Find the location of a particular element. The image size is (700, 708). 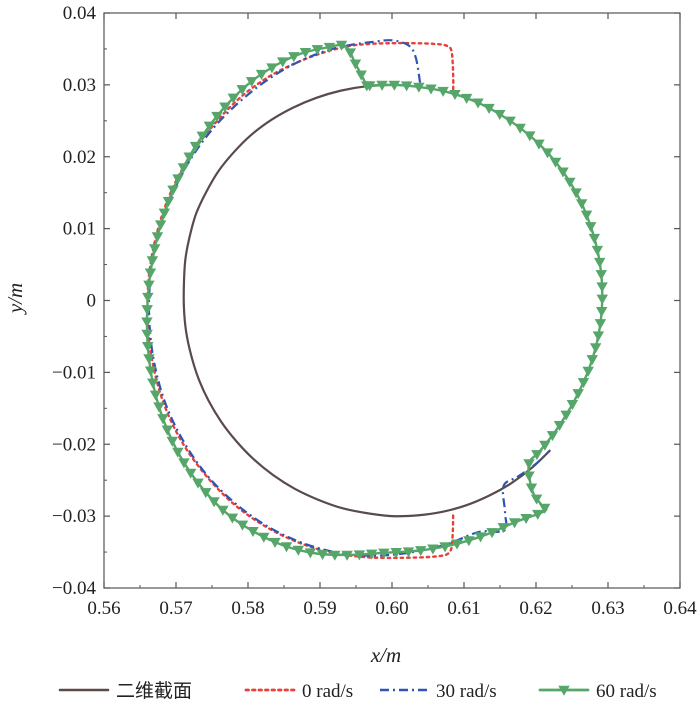

x-tick-label: 0.56 is located at coordinates (103, 608).